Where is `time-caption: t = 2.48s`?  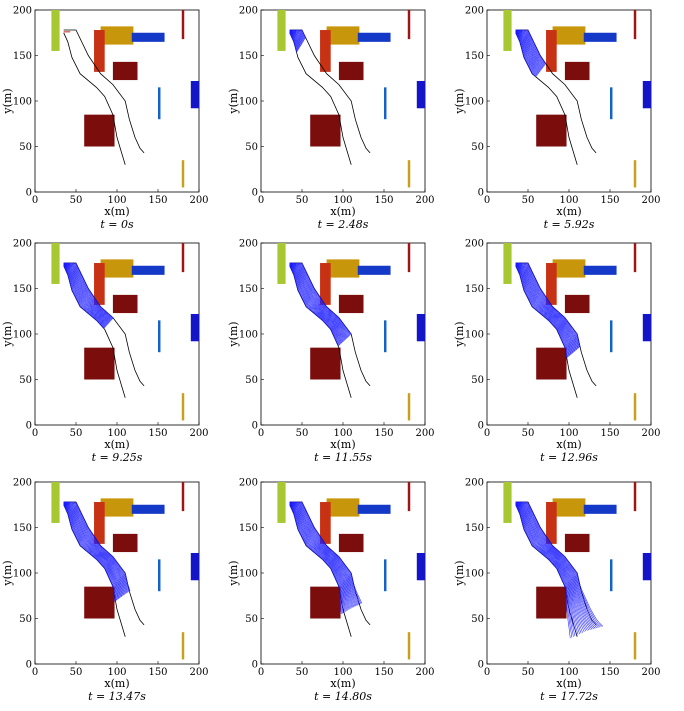 time-caption: t = 2.48s is located at coordinates (343, 224).